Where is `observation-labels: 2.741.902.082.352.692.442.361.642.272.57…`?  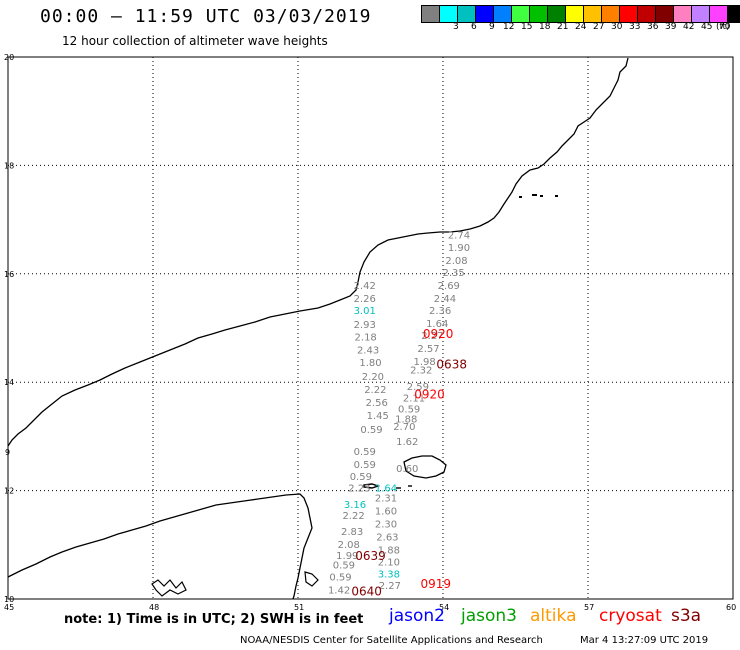
observation-labels: 2.741.902.082.352.692.442.361.642.272.57… is located at coordinates (399, 415).